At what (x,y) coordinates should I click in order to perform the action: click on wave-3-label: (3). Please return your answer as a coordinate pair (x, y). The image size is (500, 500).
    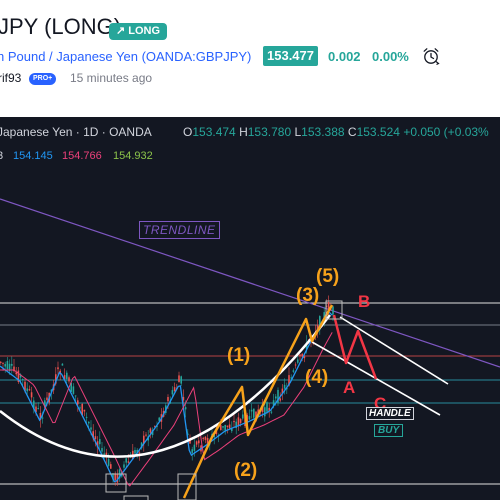
    Looking at the image, I should click on (308, 295).